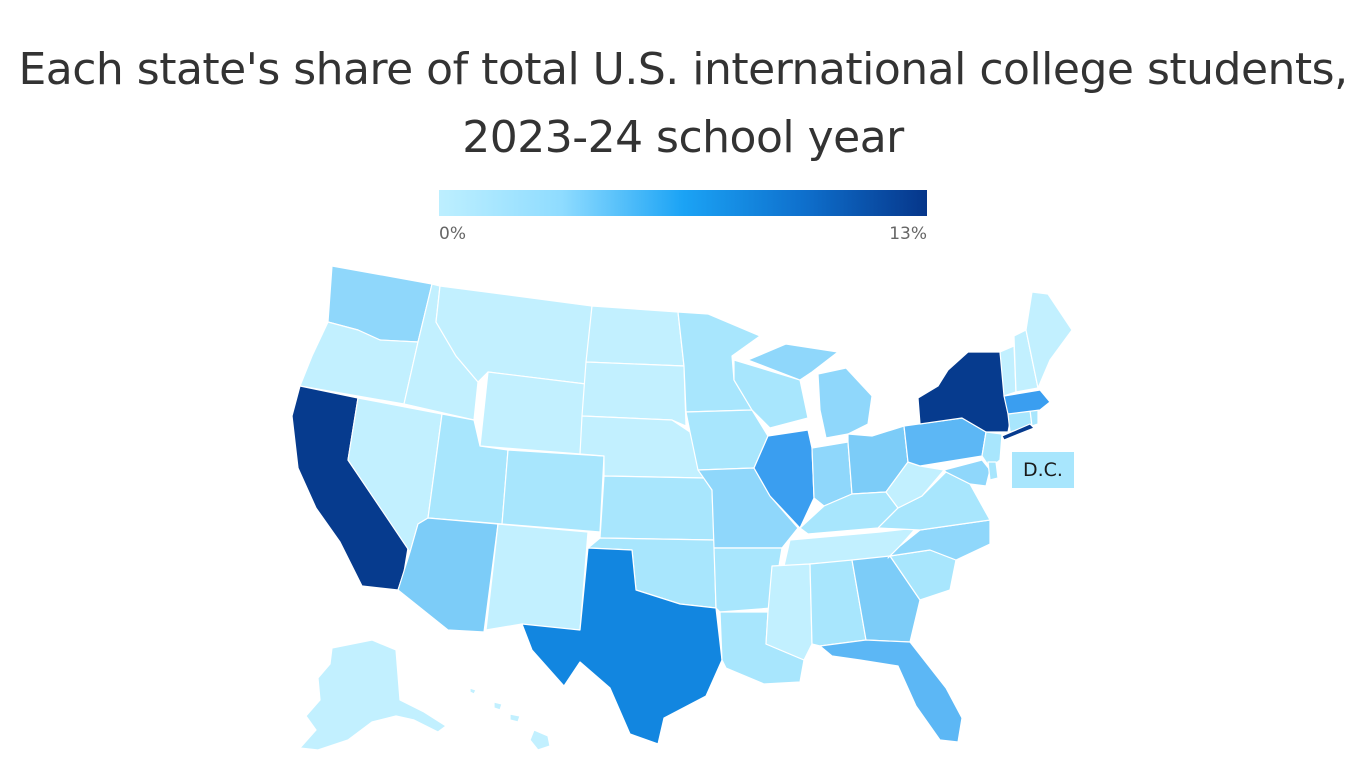 The height and width of the screenshot is (768, 1366). I want to click on state-rhode-island, so click(1034, 418).